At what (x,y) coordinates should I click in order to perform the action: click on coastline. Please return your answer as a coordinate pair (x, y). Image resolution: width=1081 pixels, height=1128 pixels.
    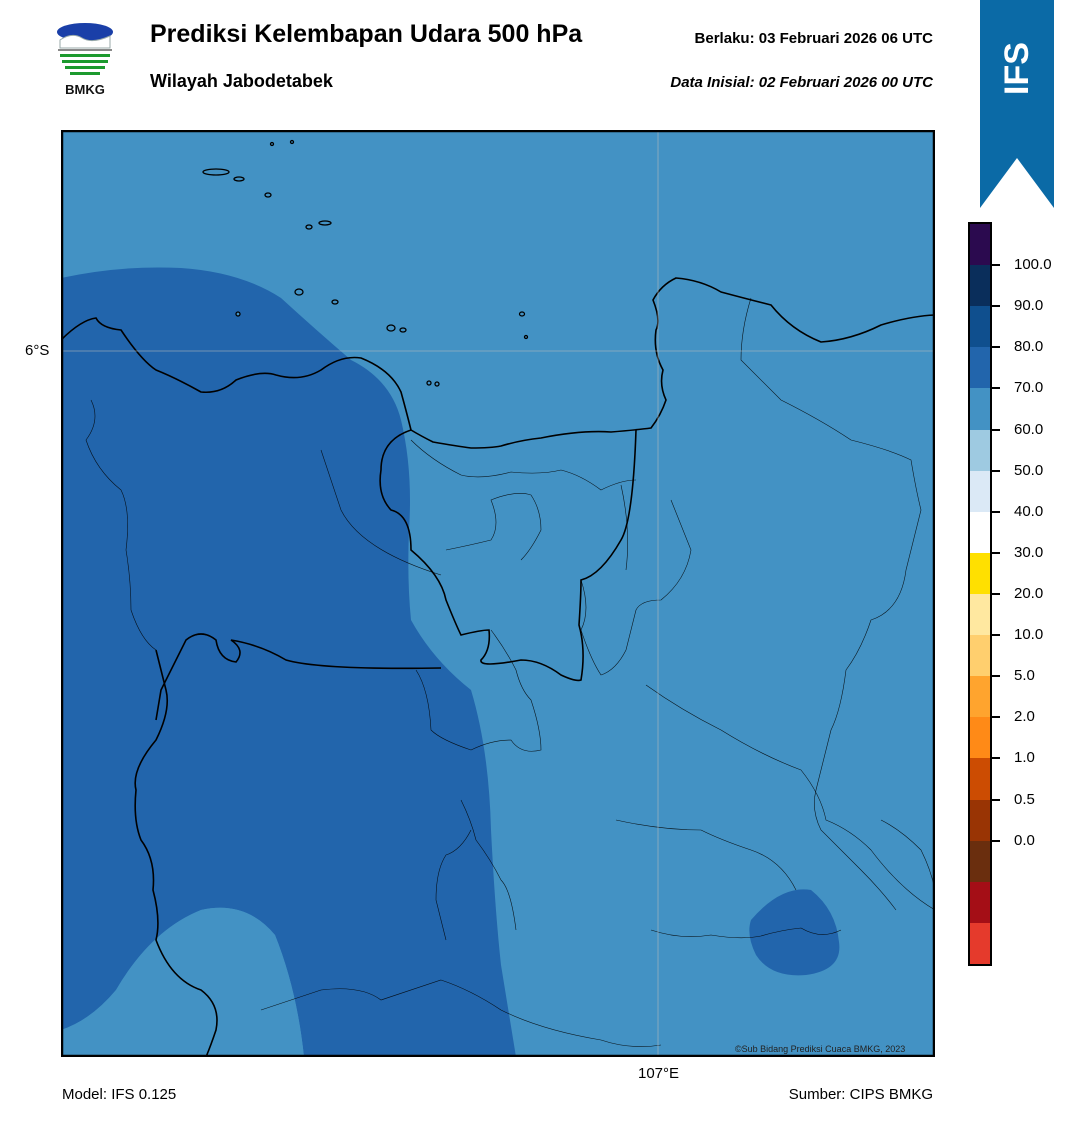
    Looking at the image, I should click on (498, 363).